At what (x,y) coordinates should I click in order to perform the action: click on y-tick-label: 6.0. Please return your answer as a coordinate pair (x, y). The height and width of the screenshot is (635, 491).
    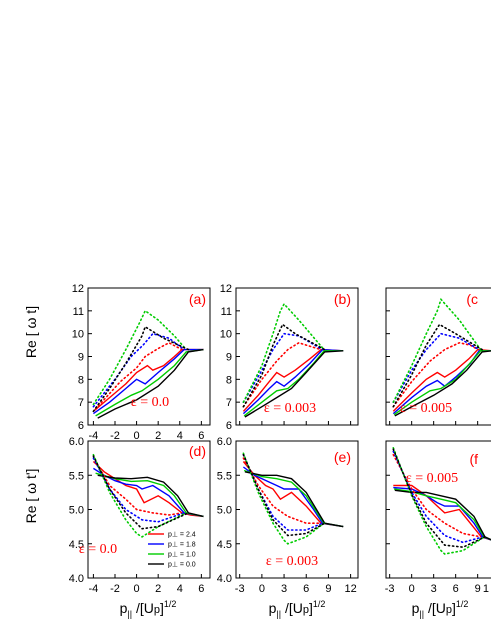
    Looking at the image, I should click on (76, 442).